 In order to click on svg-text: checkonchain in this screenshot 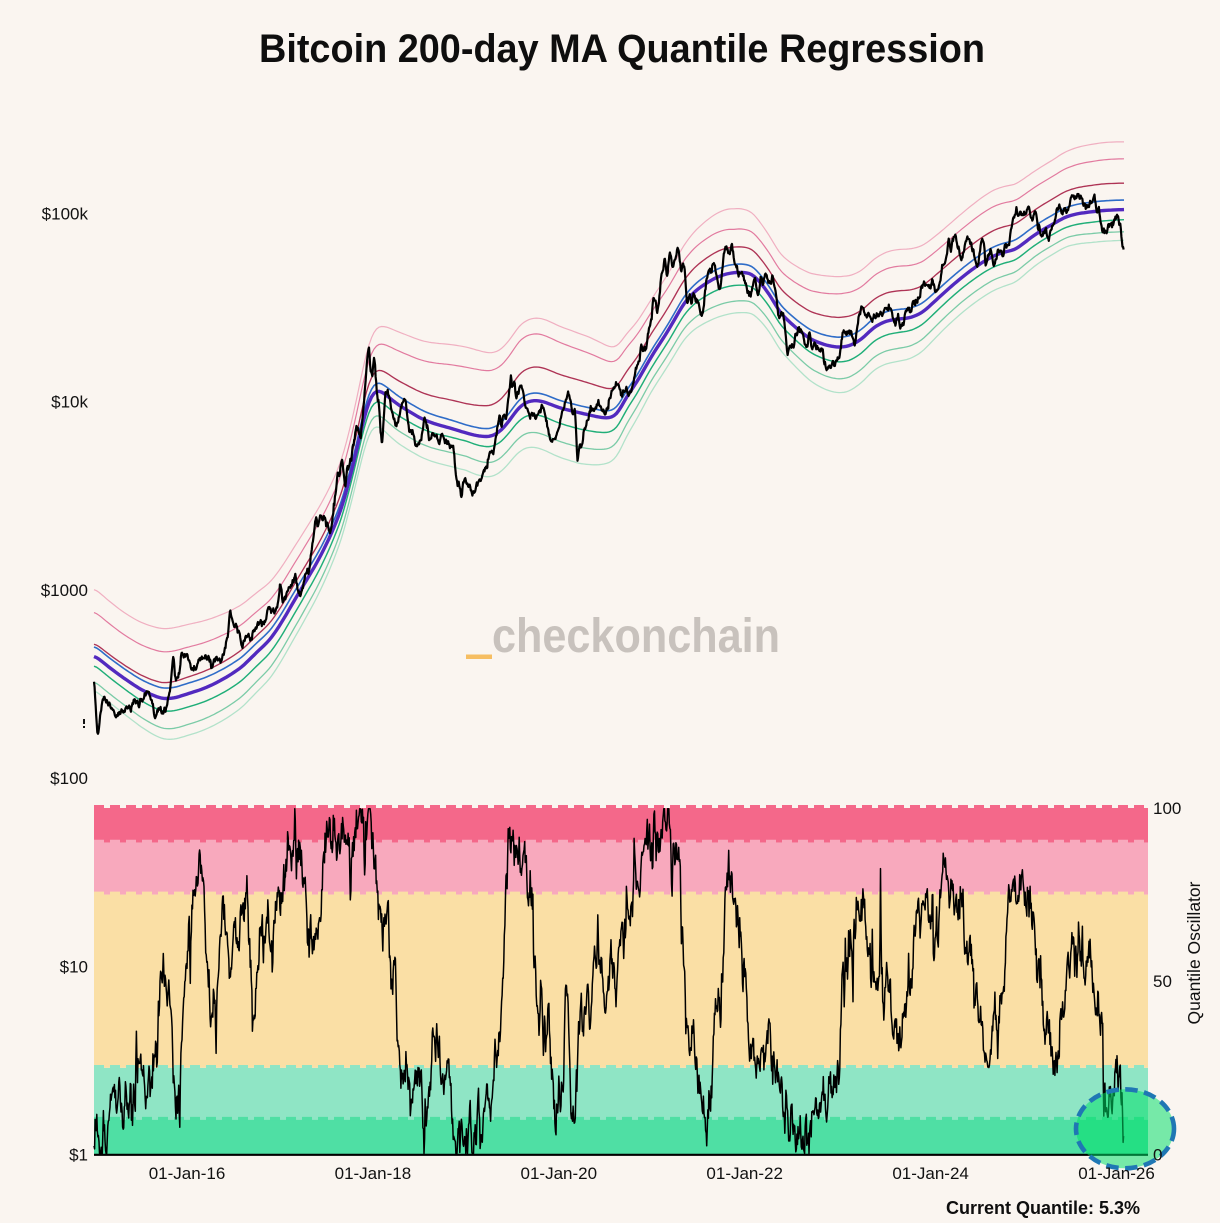, I will do `click(636, 636)`.